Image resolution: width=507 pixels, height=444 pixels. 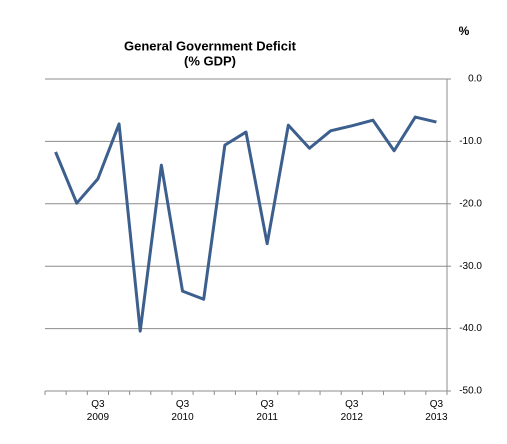 What do you see at coordinates (470, 141) in the screenshot?
I see `y-tick-label: -10.0` at bounding box center [470, 141].